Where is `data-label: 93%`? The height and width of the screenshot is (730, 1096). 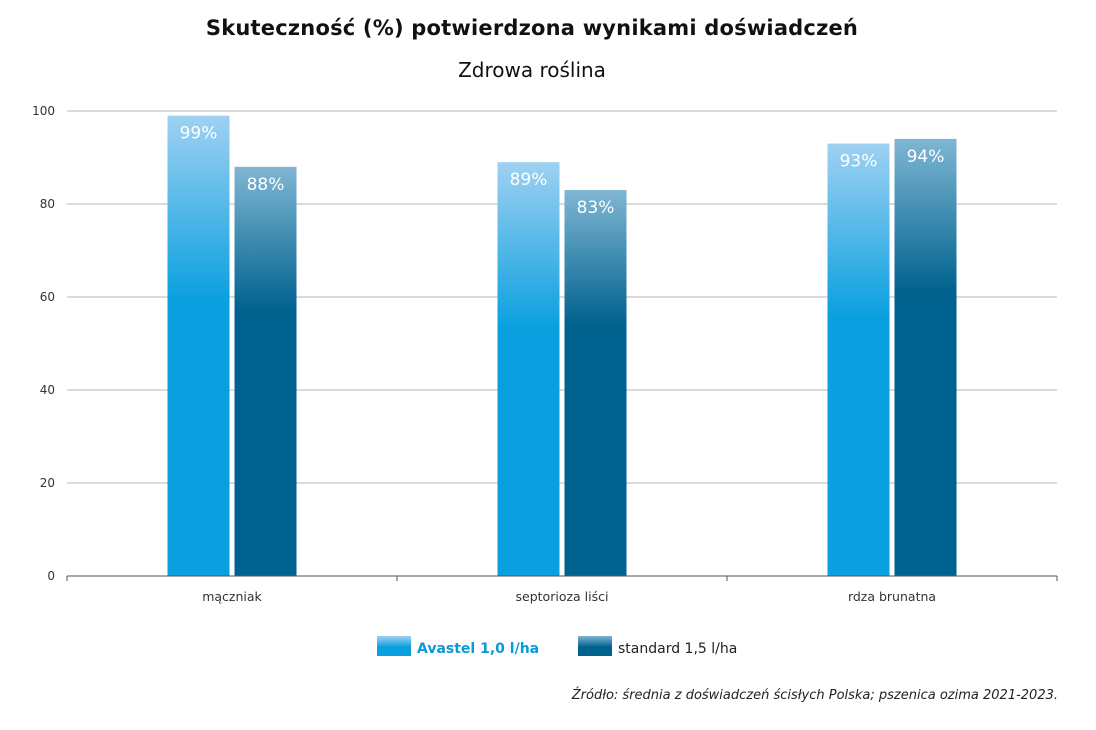 data-label: 93% is located at coordinates (859, 162).